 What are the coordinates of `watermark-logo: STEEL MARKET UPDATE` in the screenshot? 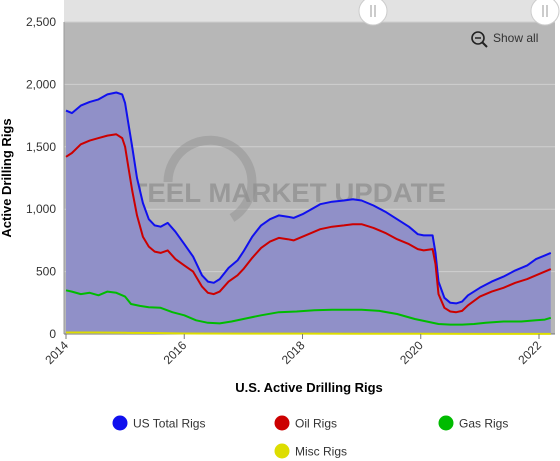 It's located at (279, 178).